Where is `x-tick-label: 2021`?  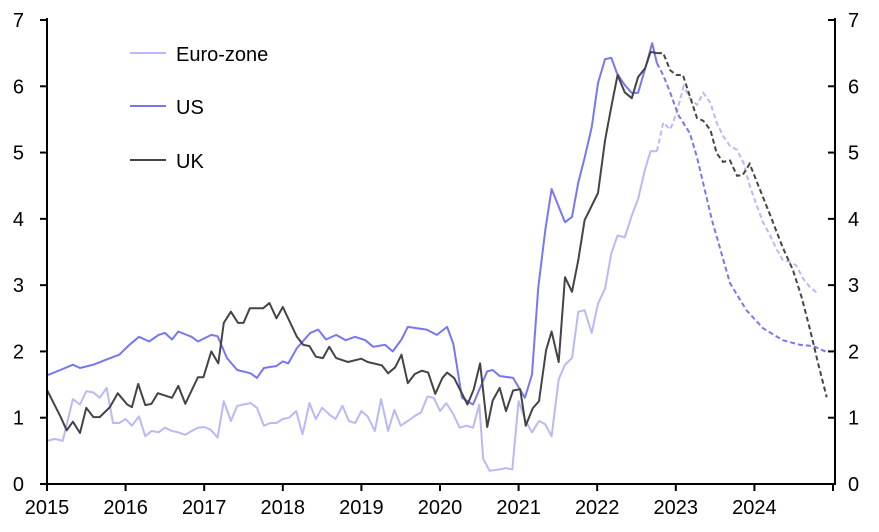 x-tick-label: 2021 is located at coordinates (518, 508).